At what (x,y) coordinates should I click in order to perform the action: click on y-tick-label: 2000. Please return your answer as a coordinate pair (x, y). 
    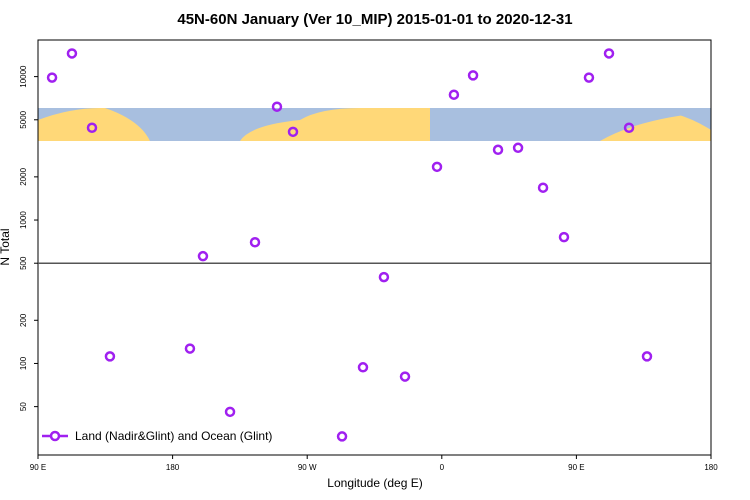
    Looking at the image, I should click on (23, 176).